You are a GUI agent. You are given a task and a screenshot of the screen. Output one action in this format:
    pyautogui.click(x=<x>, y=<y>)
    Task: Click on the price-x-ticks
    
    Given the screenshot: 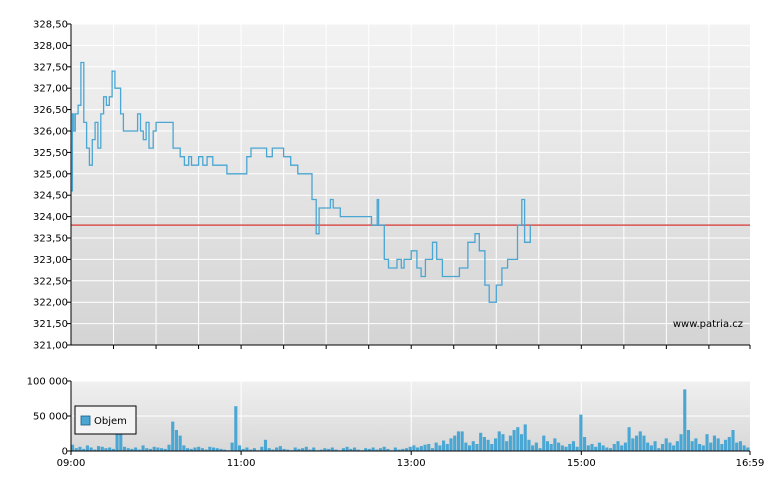 What is the action you would take?
    pyautogui.click(x=432, y=347)
    